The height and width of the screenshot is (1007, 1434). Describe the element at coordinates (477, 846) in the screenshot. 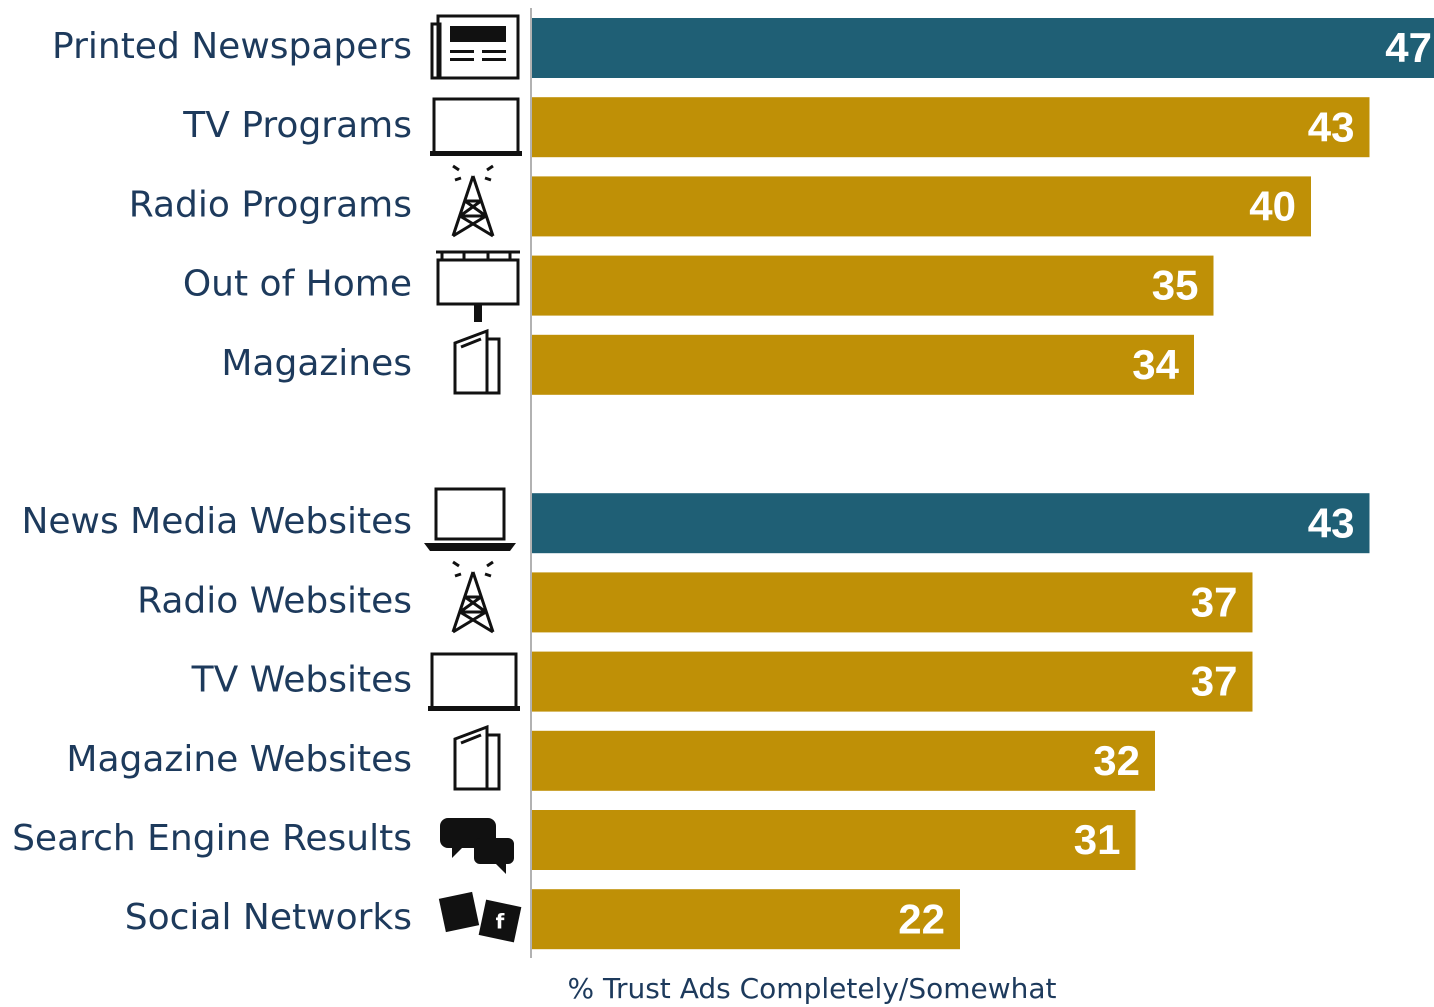

I see `icon-chat` at that location.